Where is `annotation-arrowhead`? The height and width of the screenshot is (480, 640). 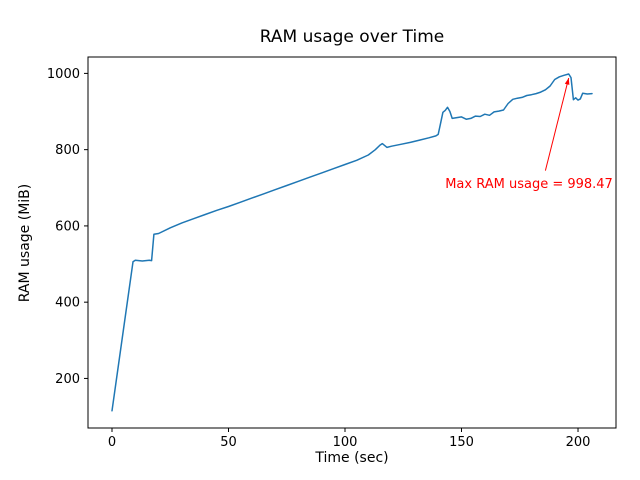
annotation-arrowhead is located at coordinates (567, 81).